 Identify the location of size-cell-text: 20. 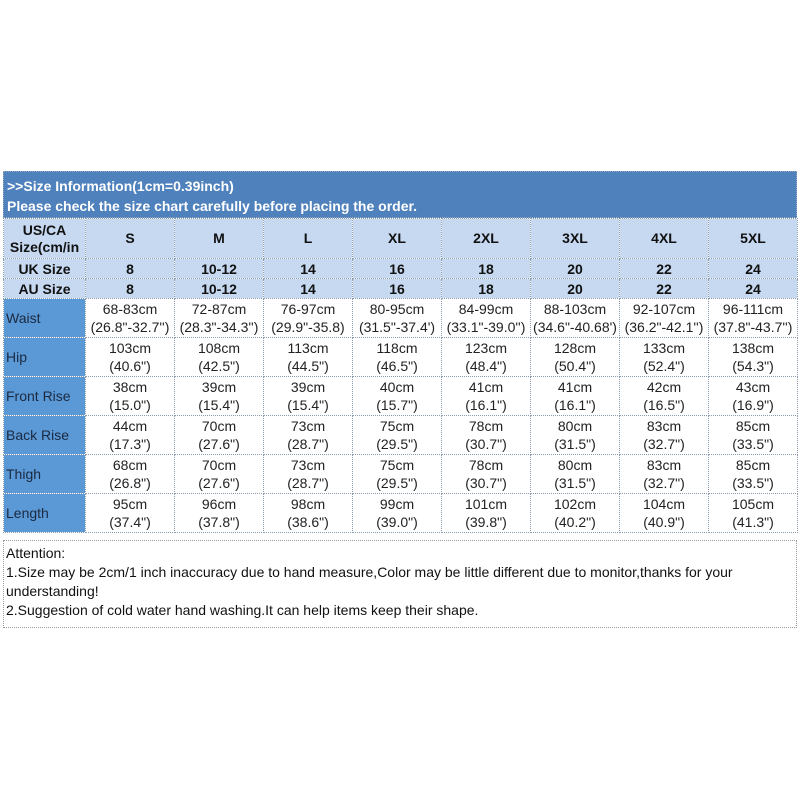
(575, 268).